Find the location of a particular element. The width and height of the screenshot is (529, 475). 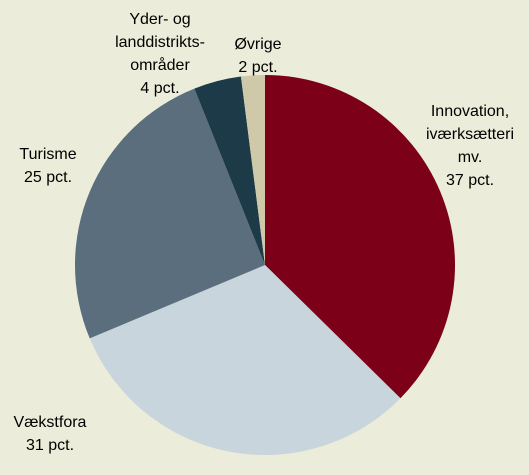

slice-label: Vækstfora is located at coordinates (50, 422).